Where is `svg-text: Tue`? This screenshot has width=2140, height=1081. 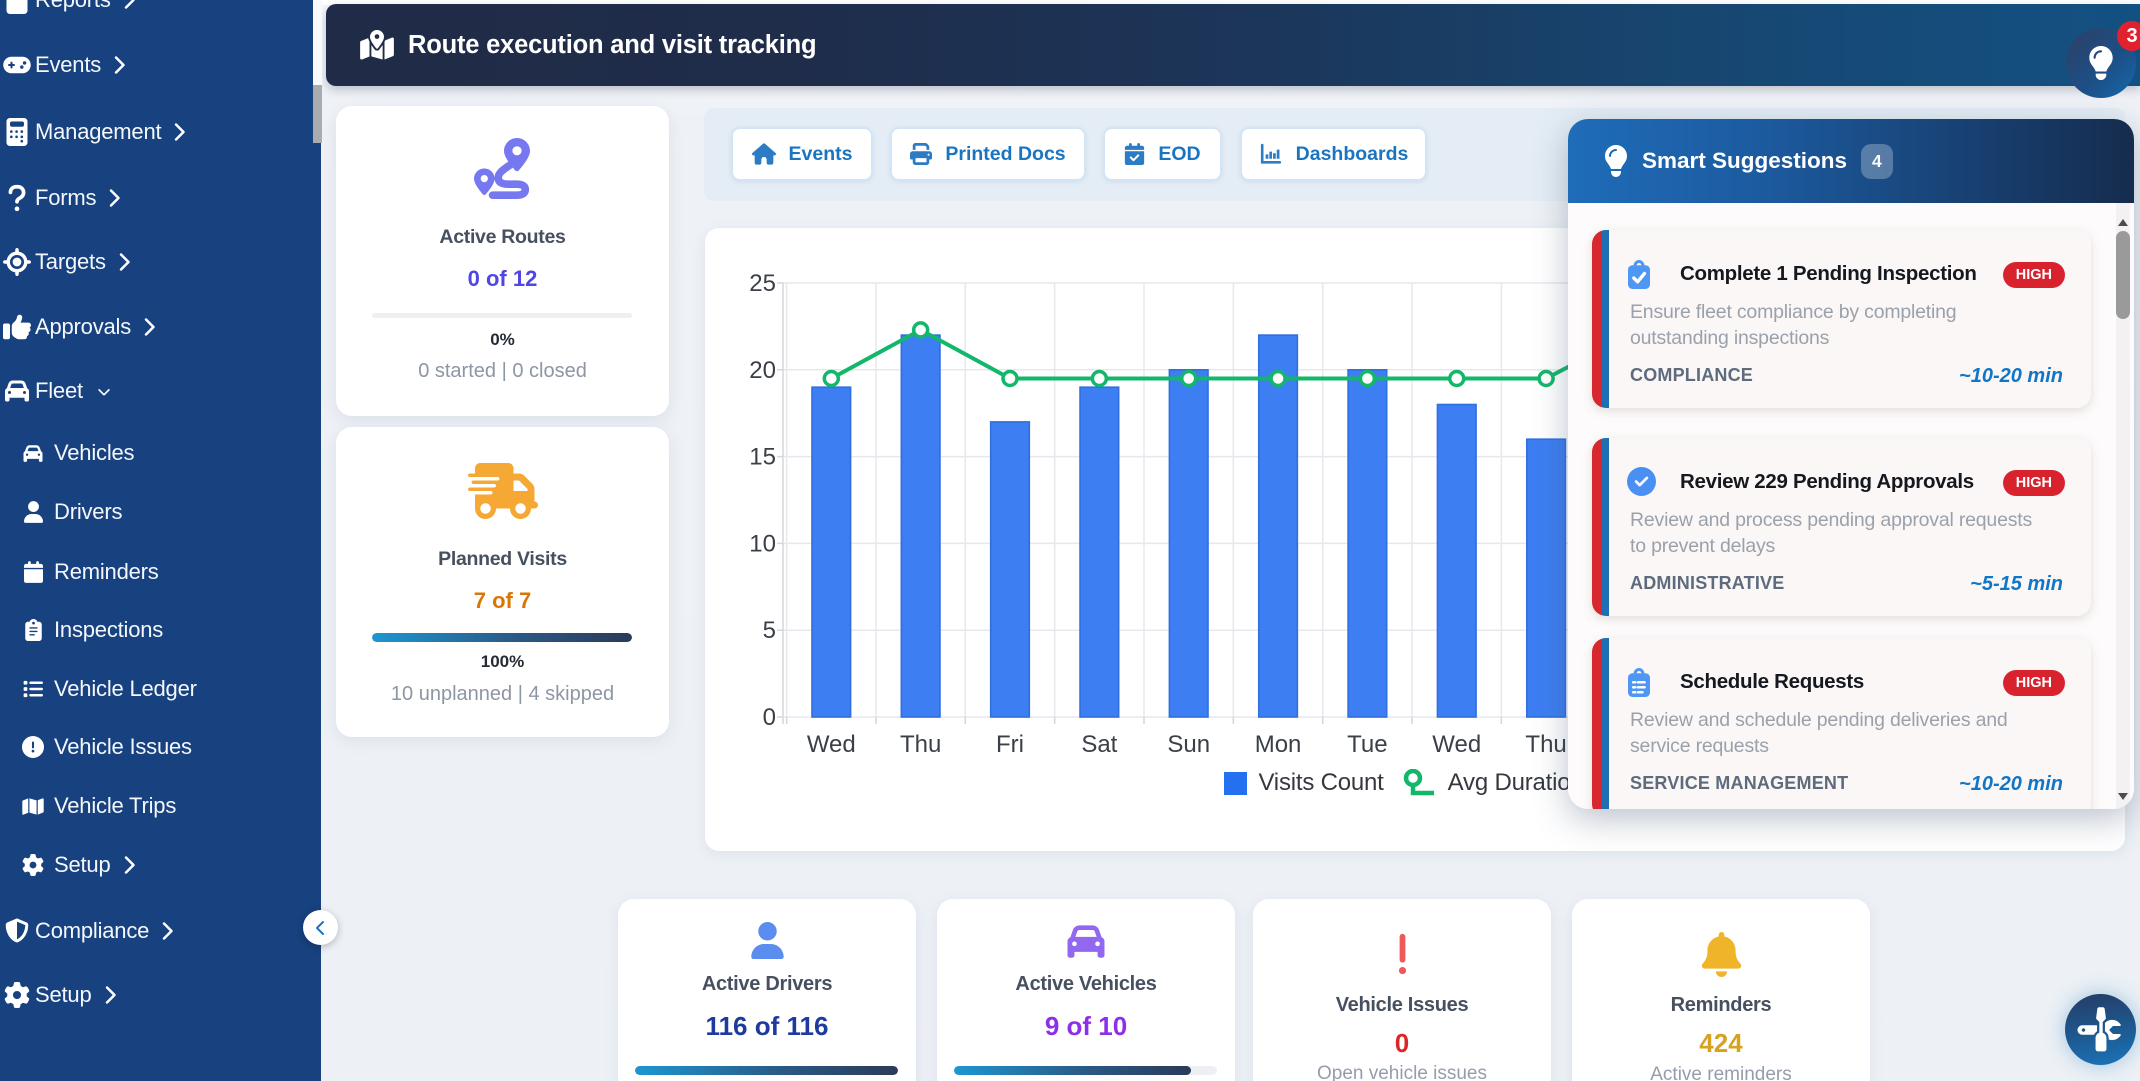 svg-text: Tue is located at coordinates (1367, 744).